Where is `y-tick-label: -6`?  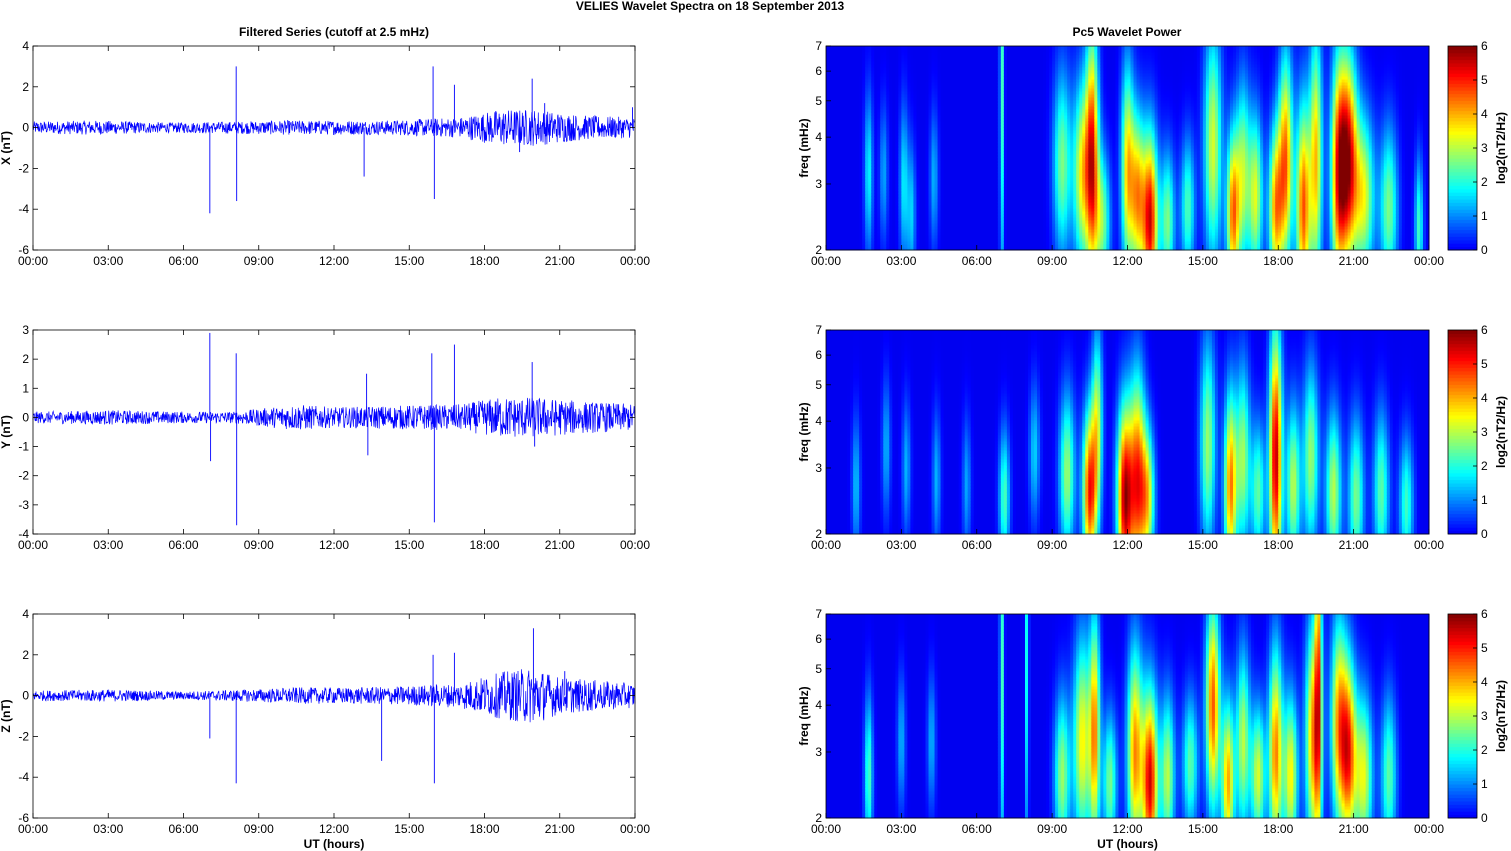 y-tick-label: -6 is located at coordinates (23, 818).